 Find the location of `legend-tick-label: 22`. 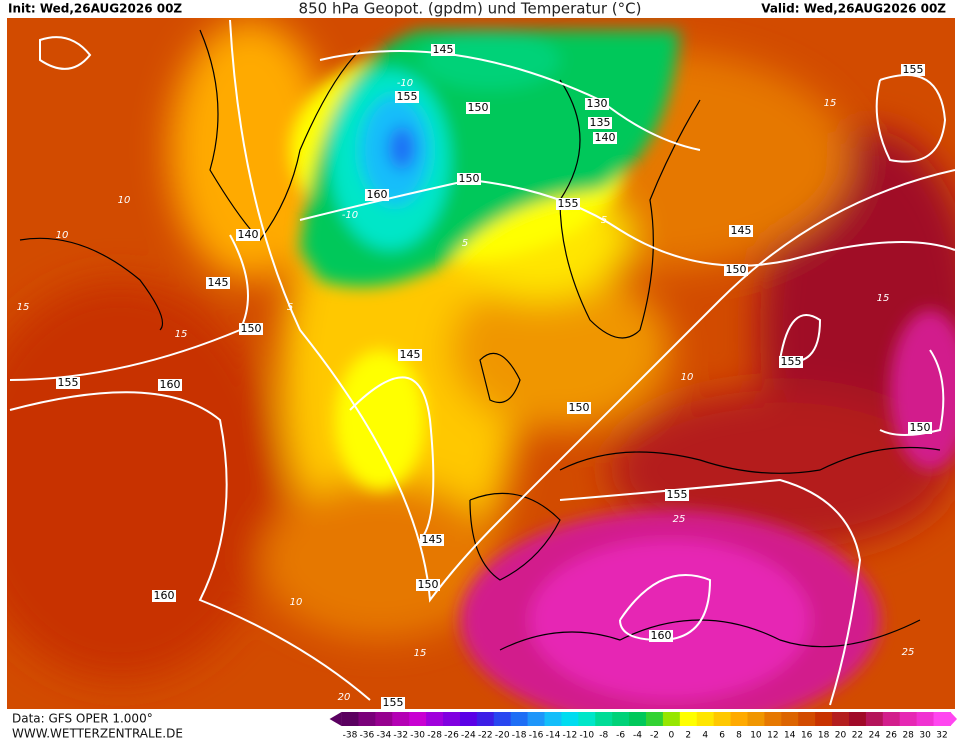

legend-tick-label: 22 is located at coordinates (857, 736).